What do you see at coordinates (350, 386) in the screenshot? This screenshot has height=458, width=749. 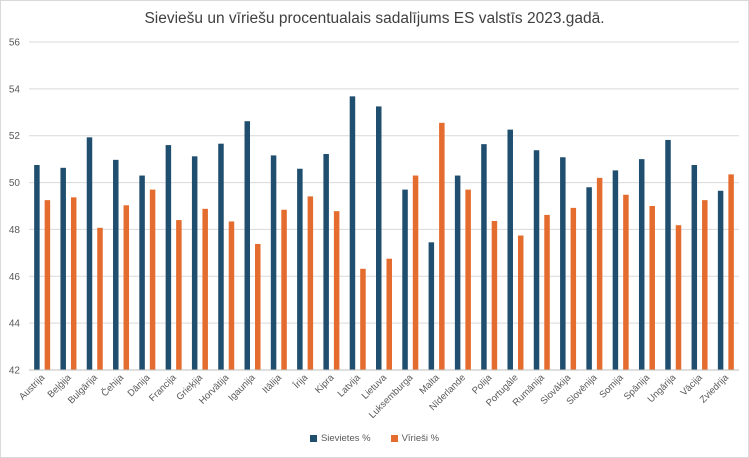 I see `x-tick-label-12: Latvija` at bounding box center [350, 386].